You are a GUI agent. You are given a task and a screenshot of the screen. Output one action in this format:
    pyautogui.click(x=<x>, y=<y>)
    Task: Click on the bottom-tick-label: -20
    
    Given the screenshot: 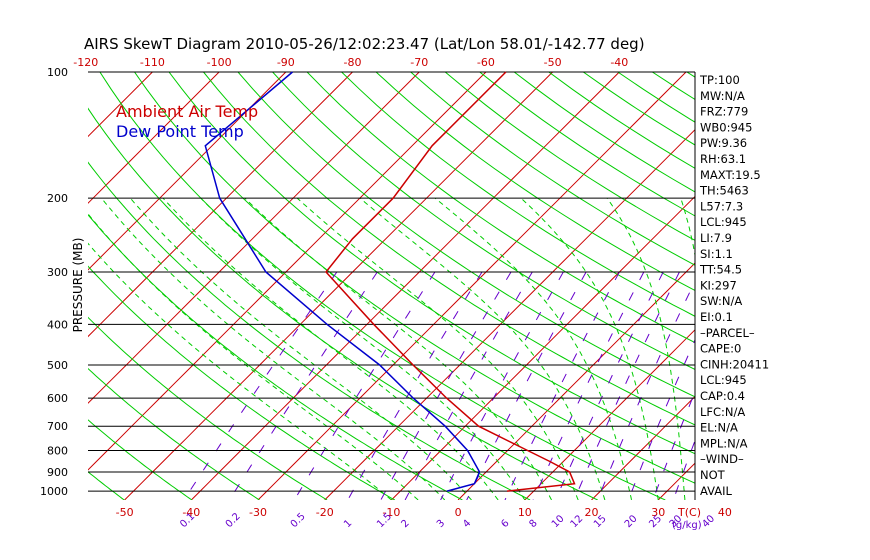 What is the action you would take?
    pyautogui.click(x=325, y=512)
    